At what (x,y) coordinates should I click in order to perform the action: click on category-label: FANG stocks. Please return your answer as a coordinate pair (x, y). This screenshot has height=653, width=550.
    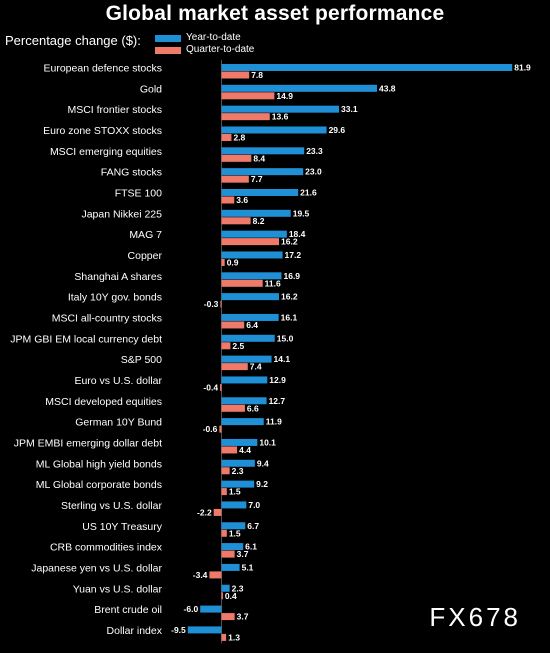
    Looking at the image, I should click on (131, 173).